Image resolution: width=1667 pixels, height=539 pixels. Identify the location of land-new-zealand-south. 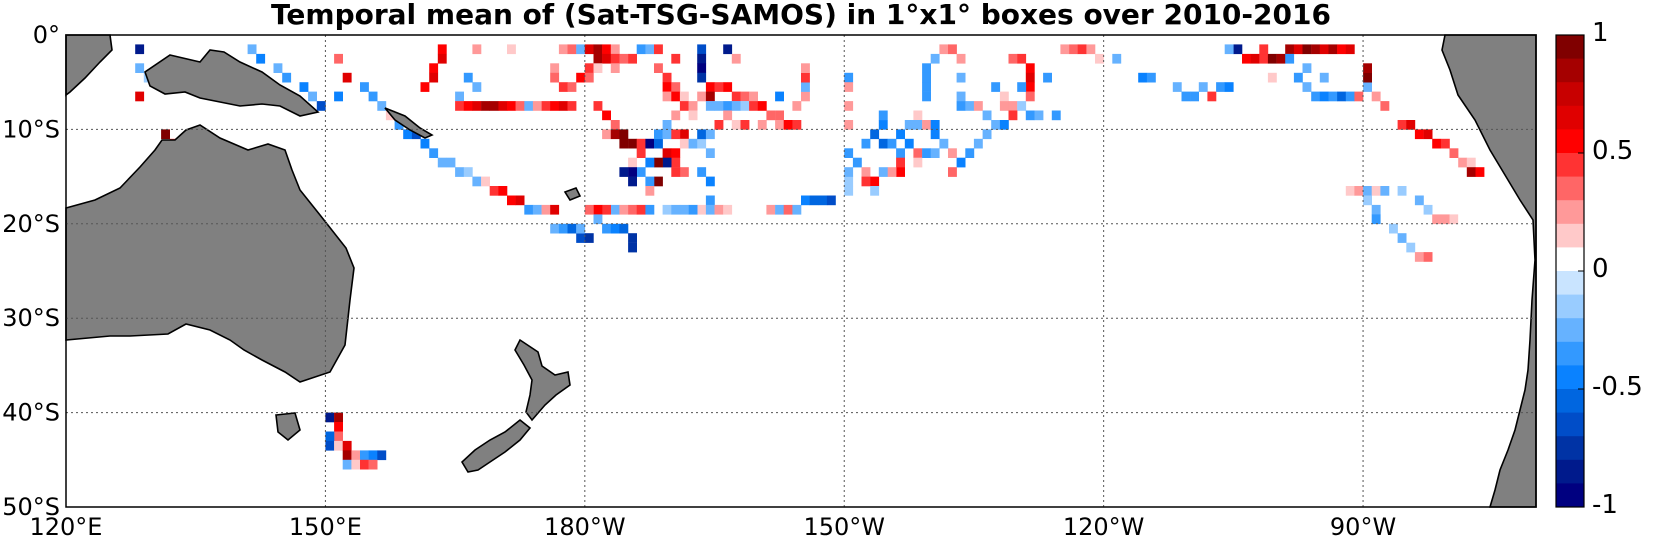
(496, 445).